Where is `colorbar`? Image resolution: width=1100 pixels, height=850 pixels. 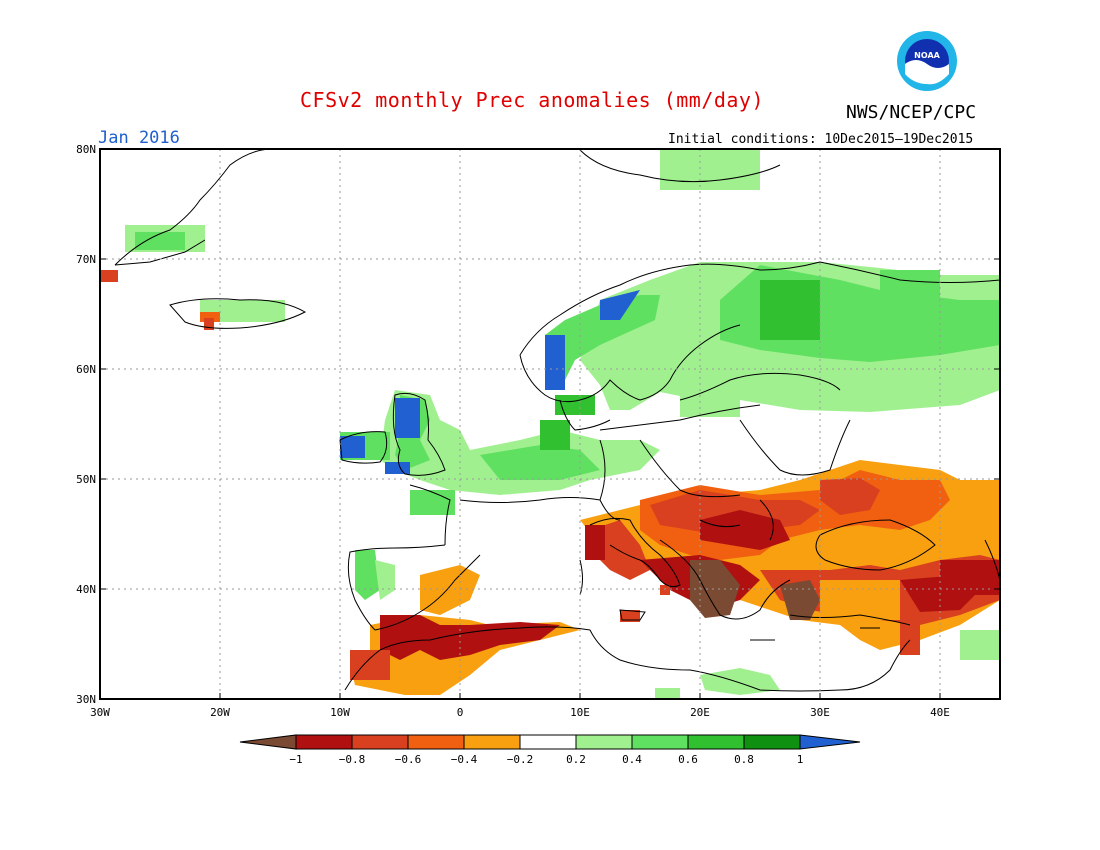
colorbar is located at coordinates (550, 742).